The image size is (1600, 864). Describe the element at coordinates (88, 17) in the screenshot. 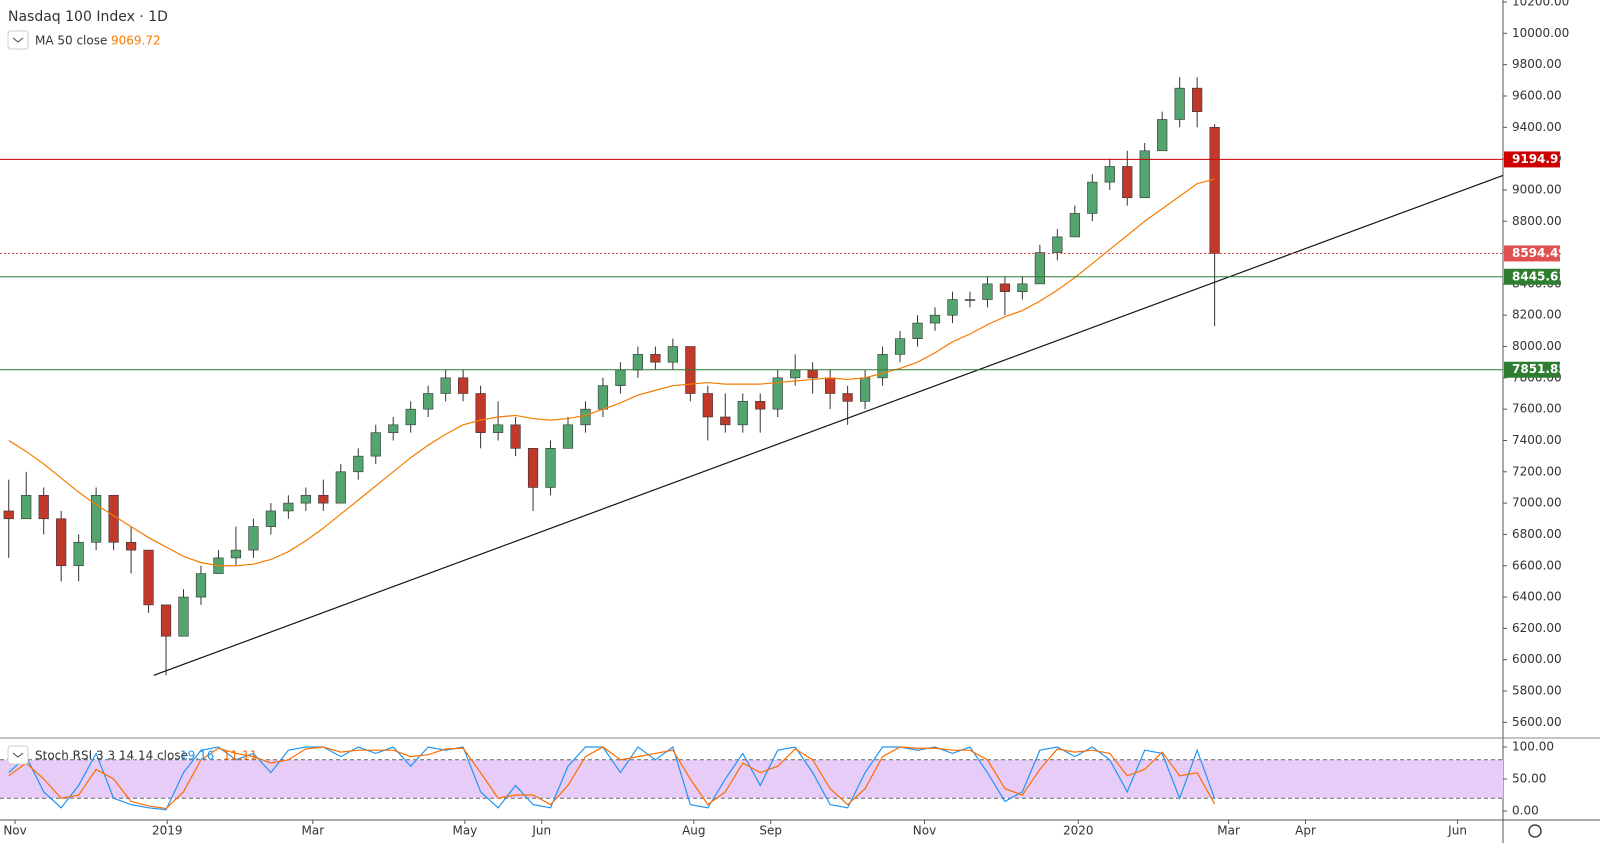

I see `symbol-title: Nasdaq 100 Index · 1D` at that location.